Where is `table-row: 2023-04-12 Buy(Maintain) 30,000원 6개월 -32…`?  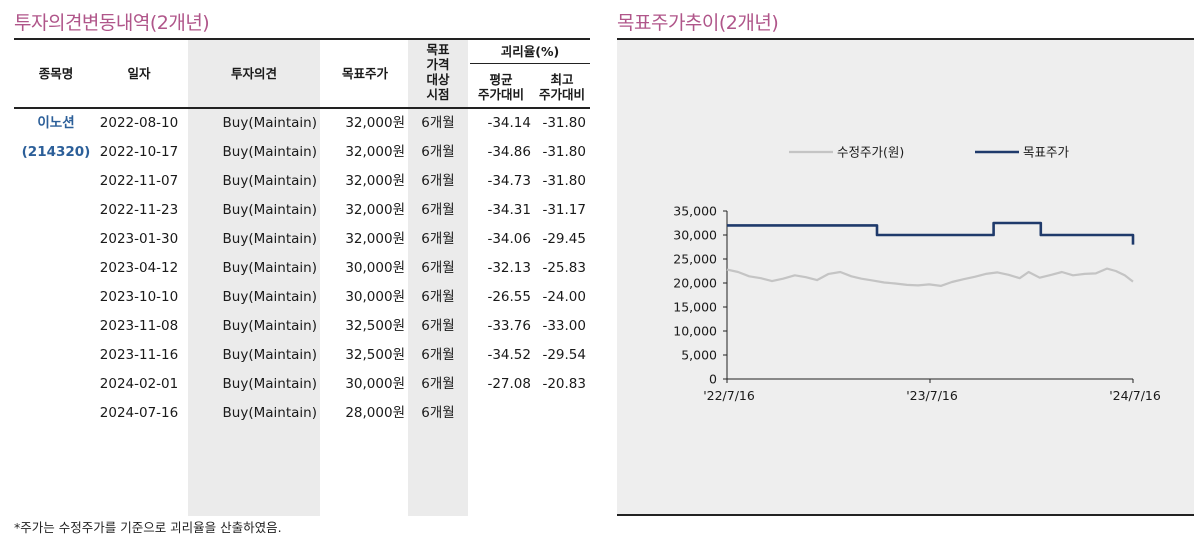
table-row: 2023-04-12 Buy(Maintain) 30,000원 6개월 -32… is located at coordinates (300, 268).